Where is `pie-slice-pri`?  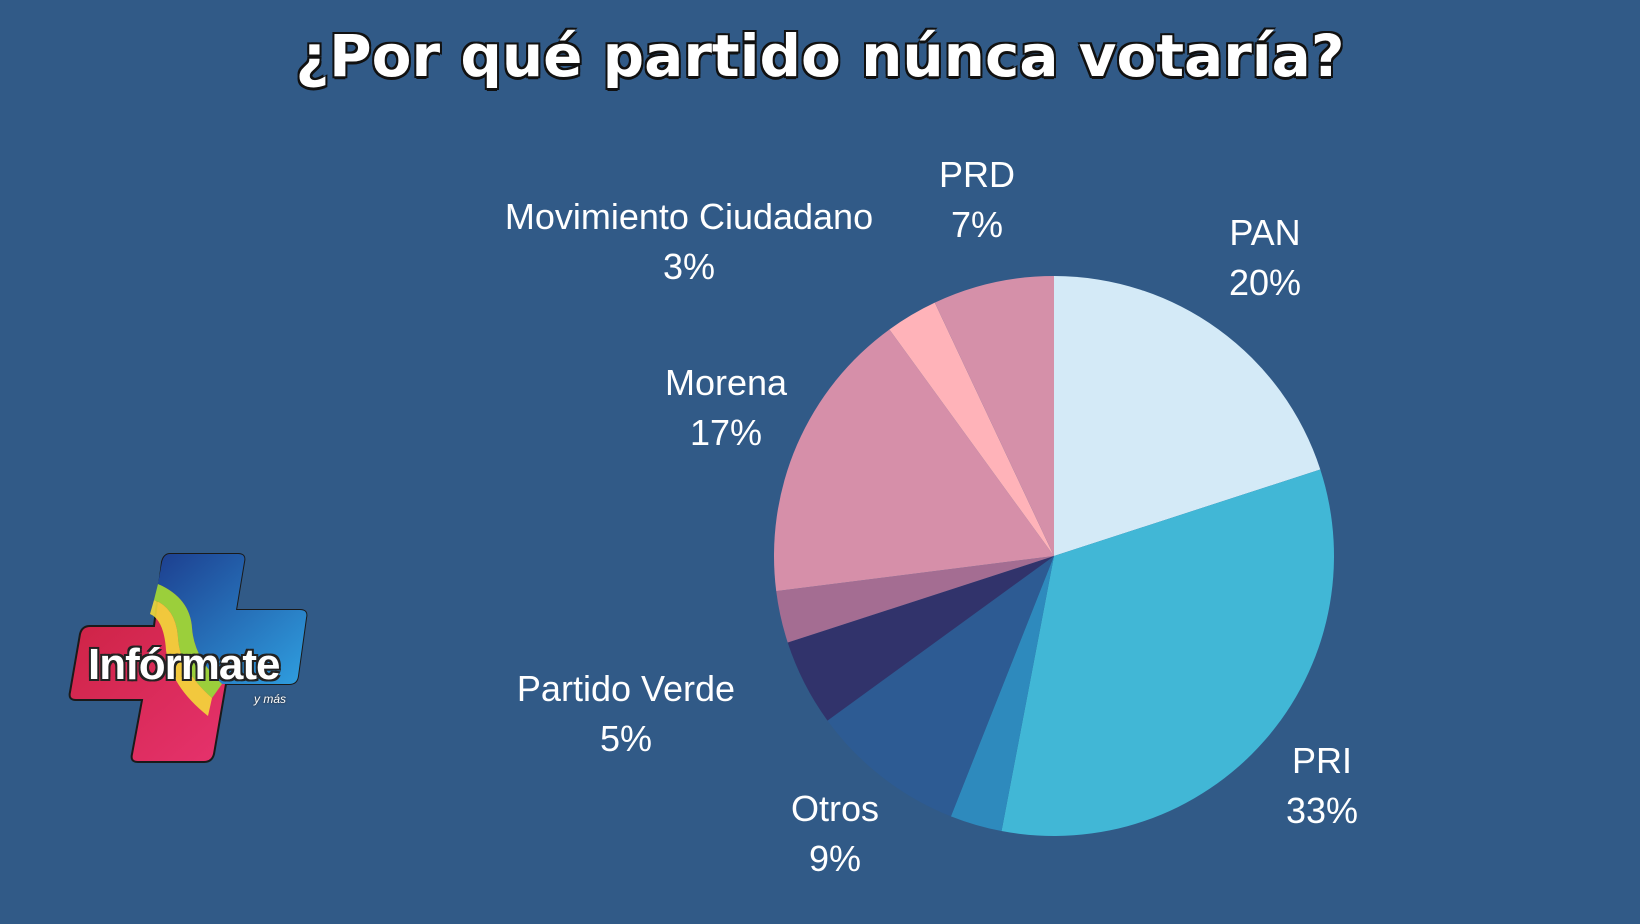
pie-slice-pri is located at coordinates (1167, 652).